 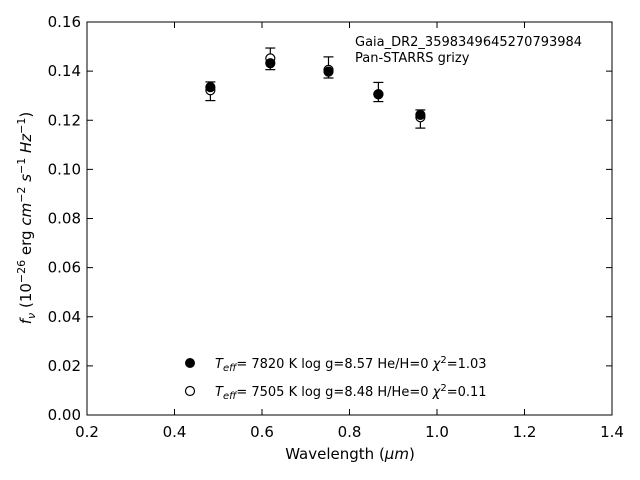 What do you see at coordinates (190, 363) in the screenshot?
I see `legend-marker-filled` at bounding box center [190, 363].